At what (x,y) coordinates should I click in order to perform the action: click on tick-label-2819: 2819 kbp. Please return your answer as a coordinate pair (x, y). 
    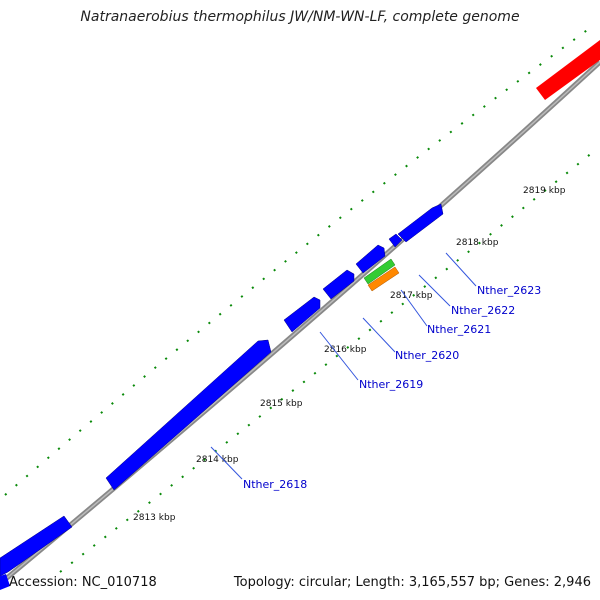
    Looking at the image, I should click on (544, 191).